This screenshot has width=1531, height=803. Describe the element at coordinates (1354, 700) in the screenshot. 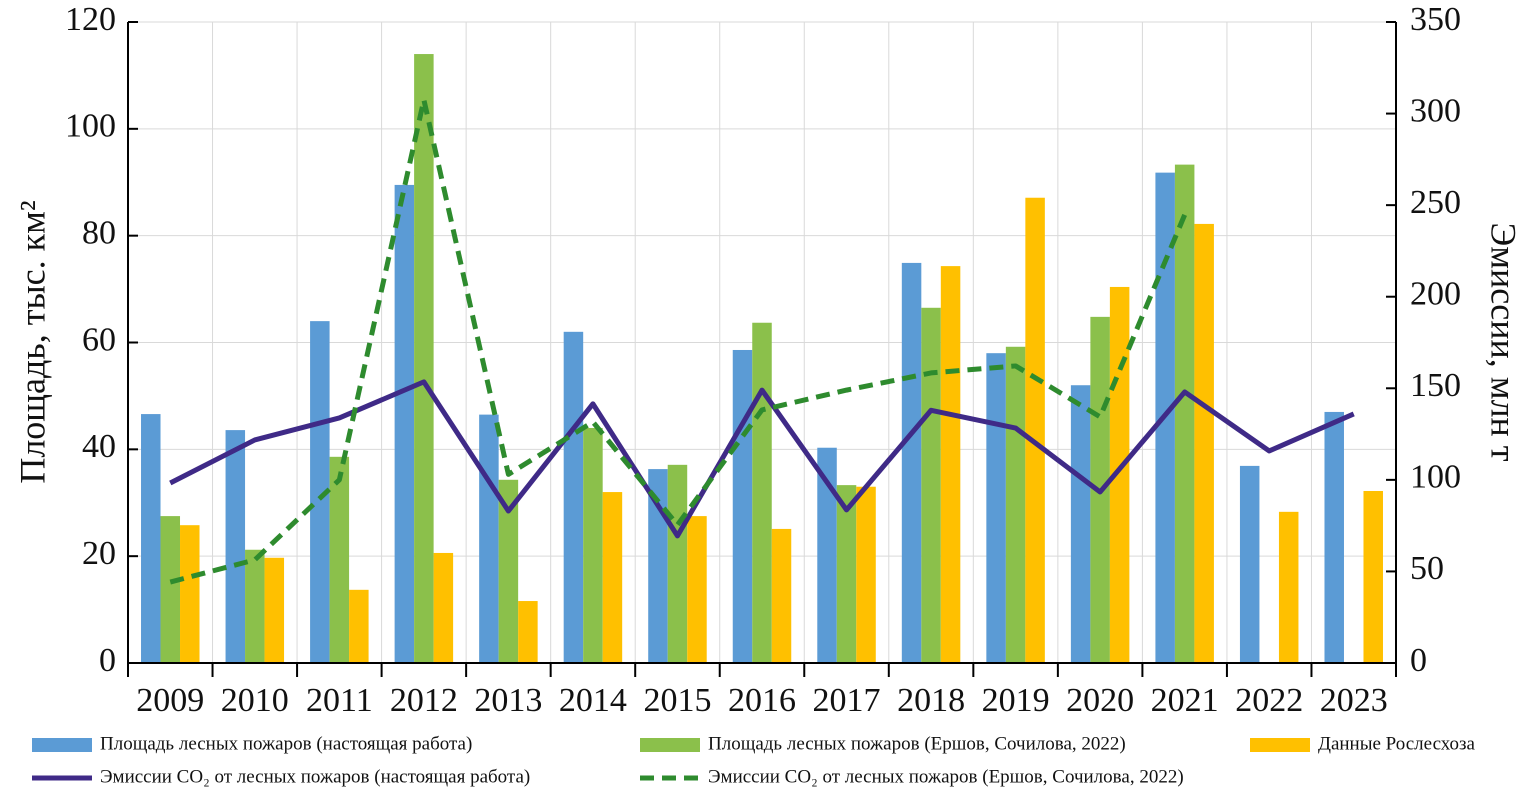

I see `x-tick-label: 2023` at that location.